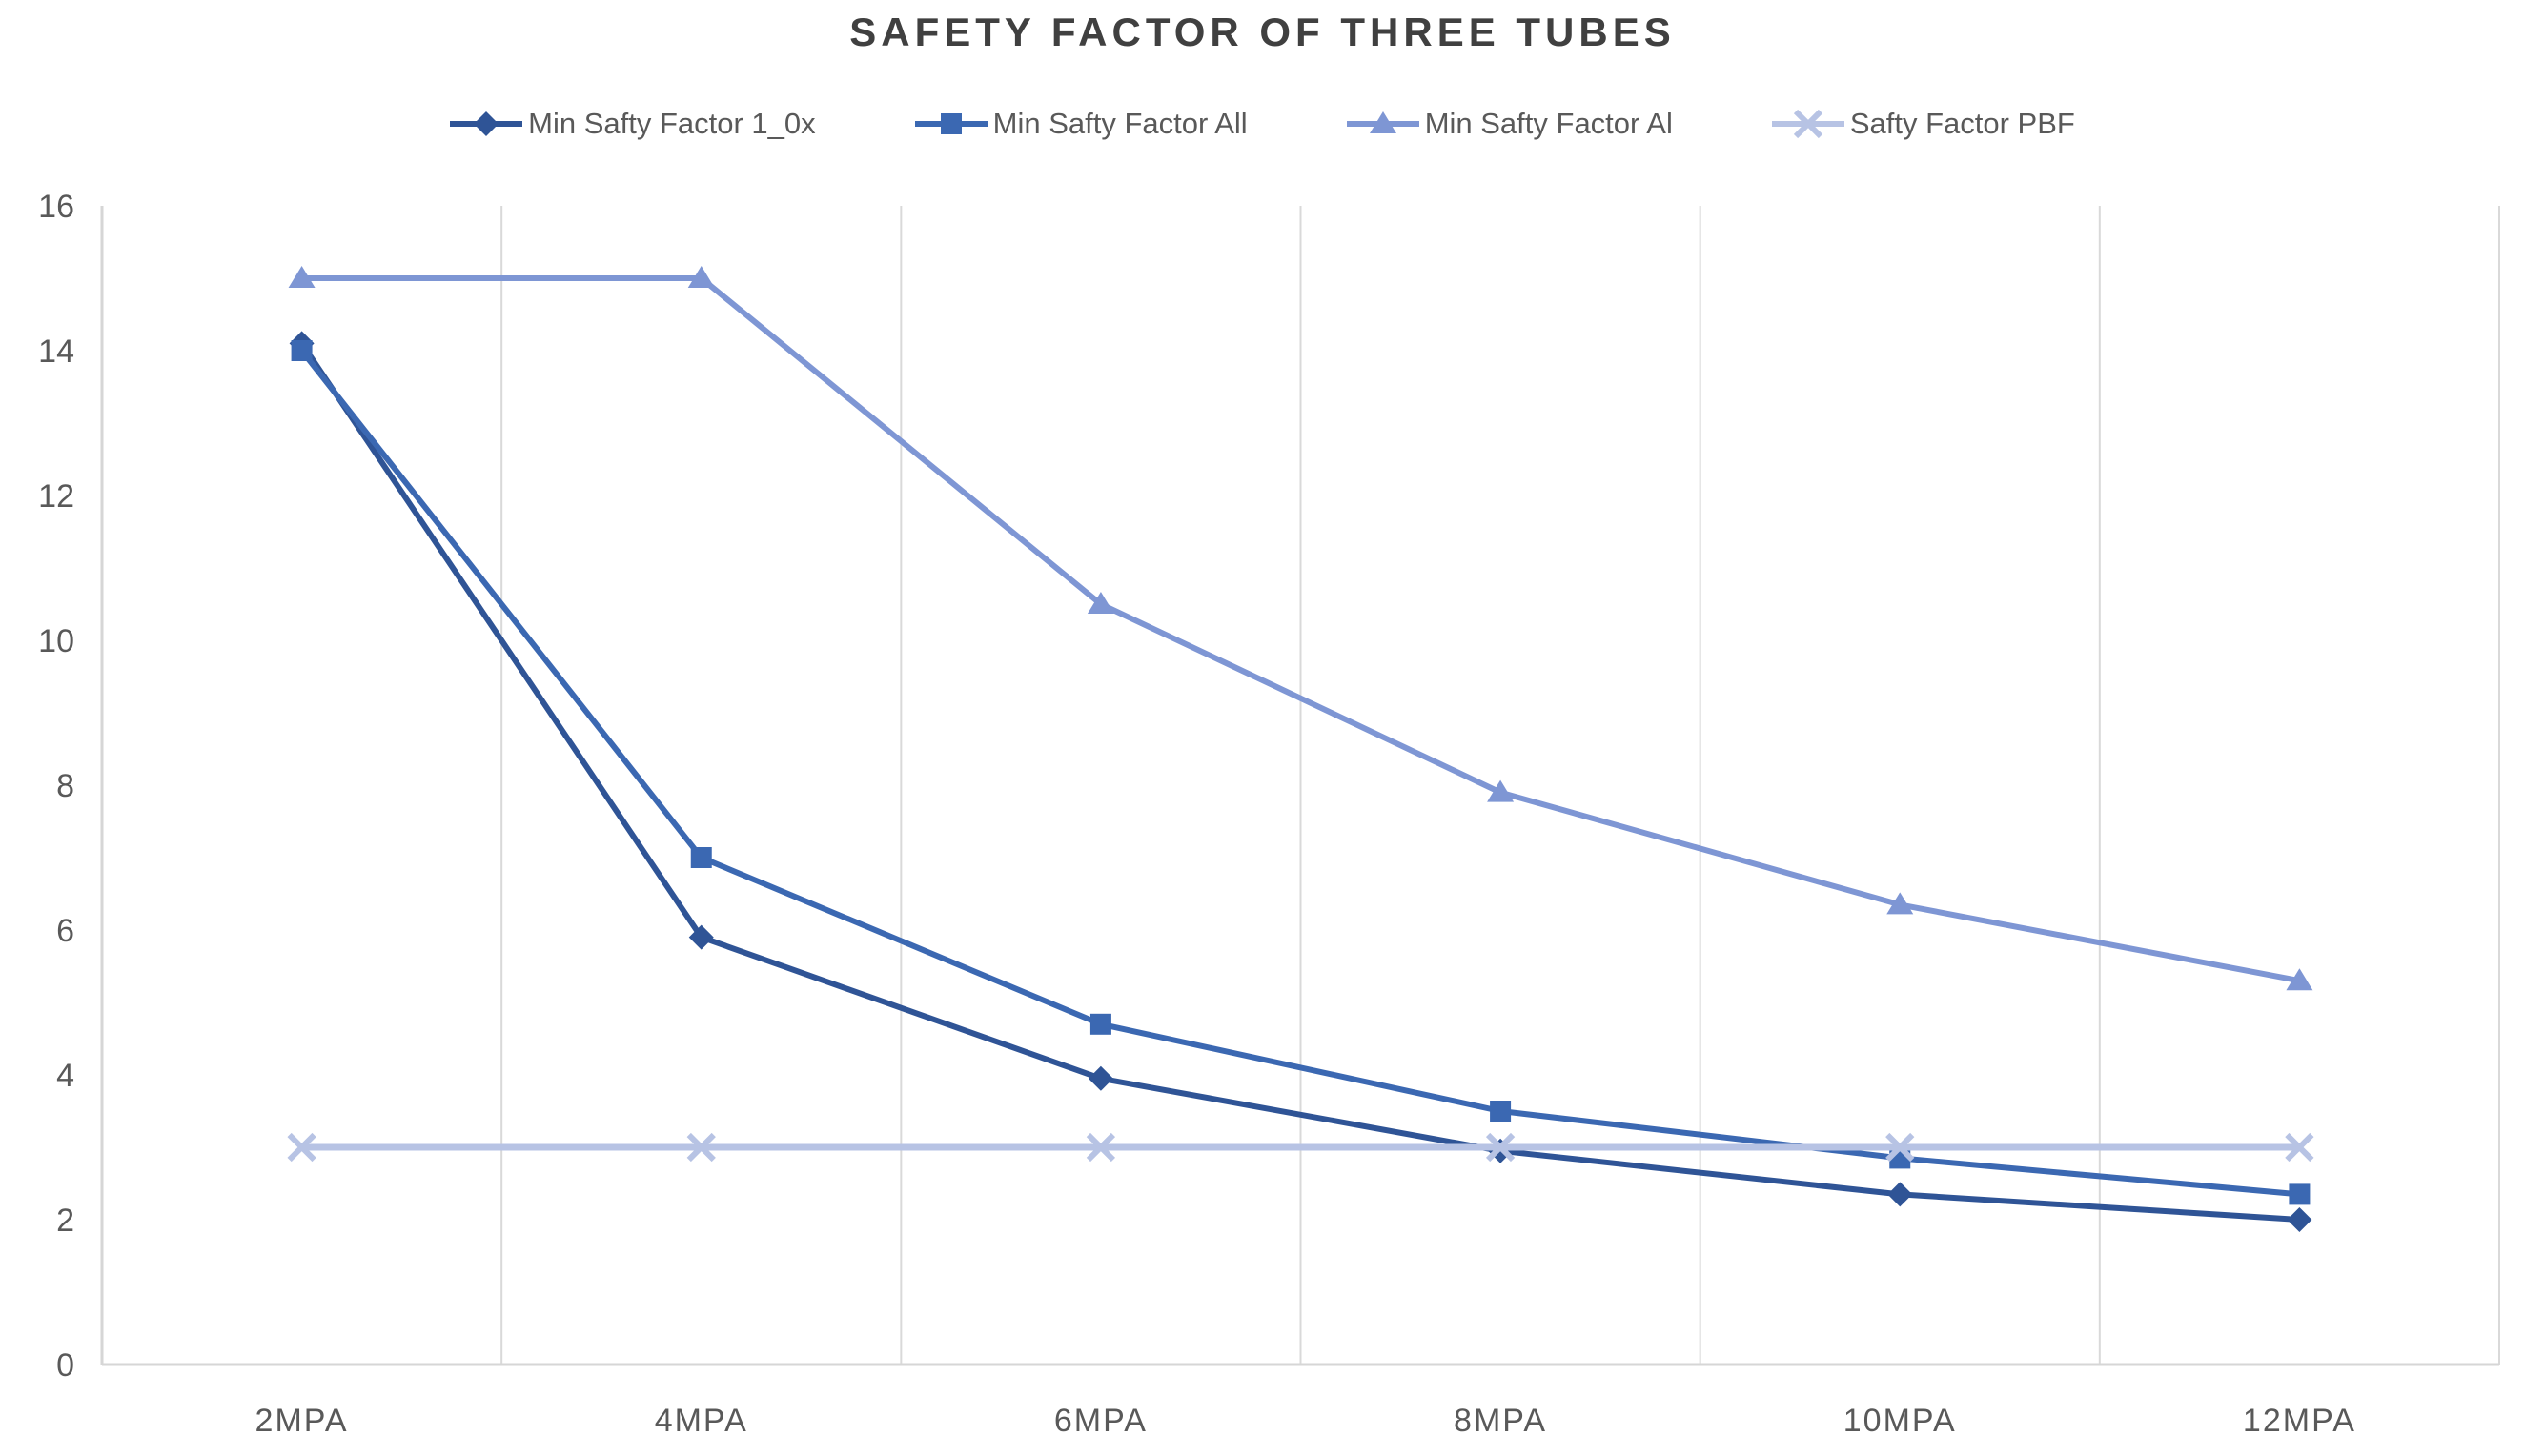 This screenshot has width=2525, height=1456. What do you see at coordinates (56, 352) in the screenshot?
I see `y-tick-label: 14` at bounding box center [56, 352].